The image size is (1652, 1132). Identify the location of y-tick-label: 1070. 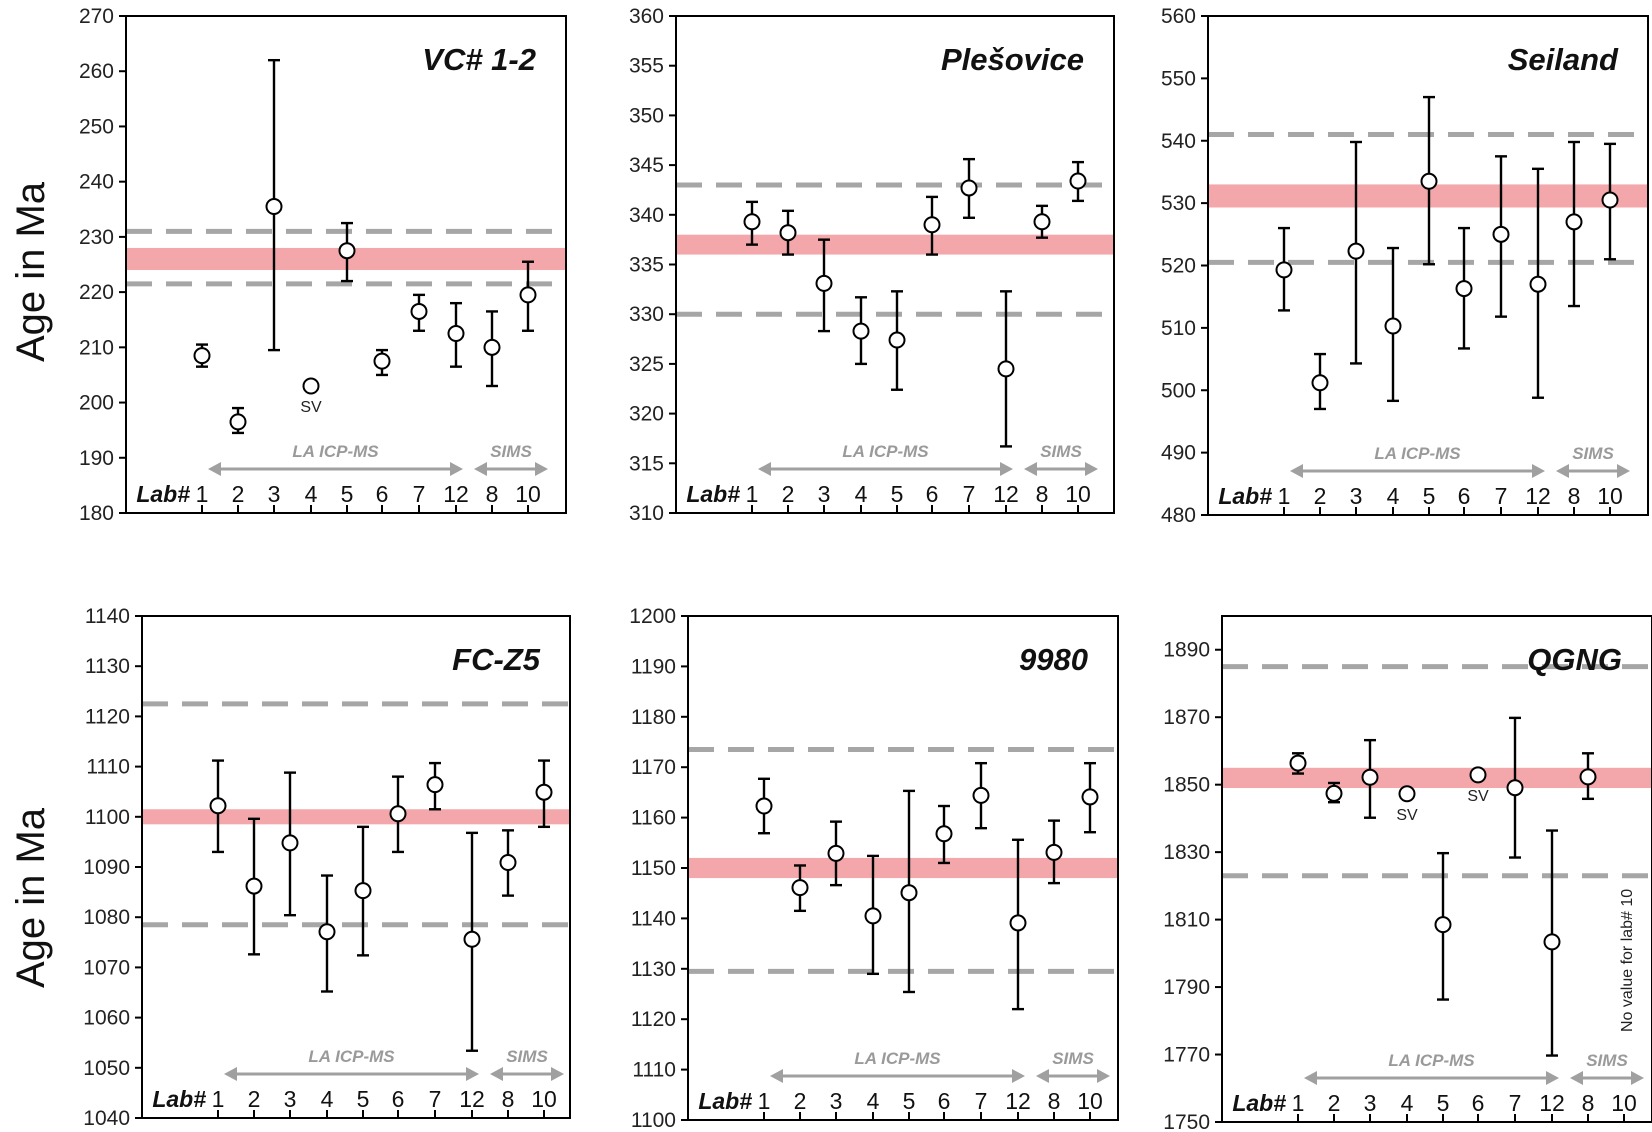
(106, 967).